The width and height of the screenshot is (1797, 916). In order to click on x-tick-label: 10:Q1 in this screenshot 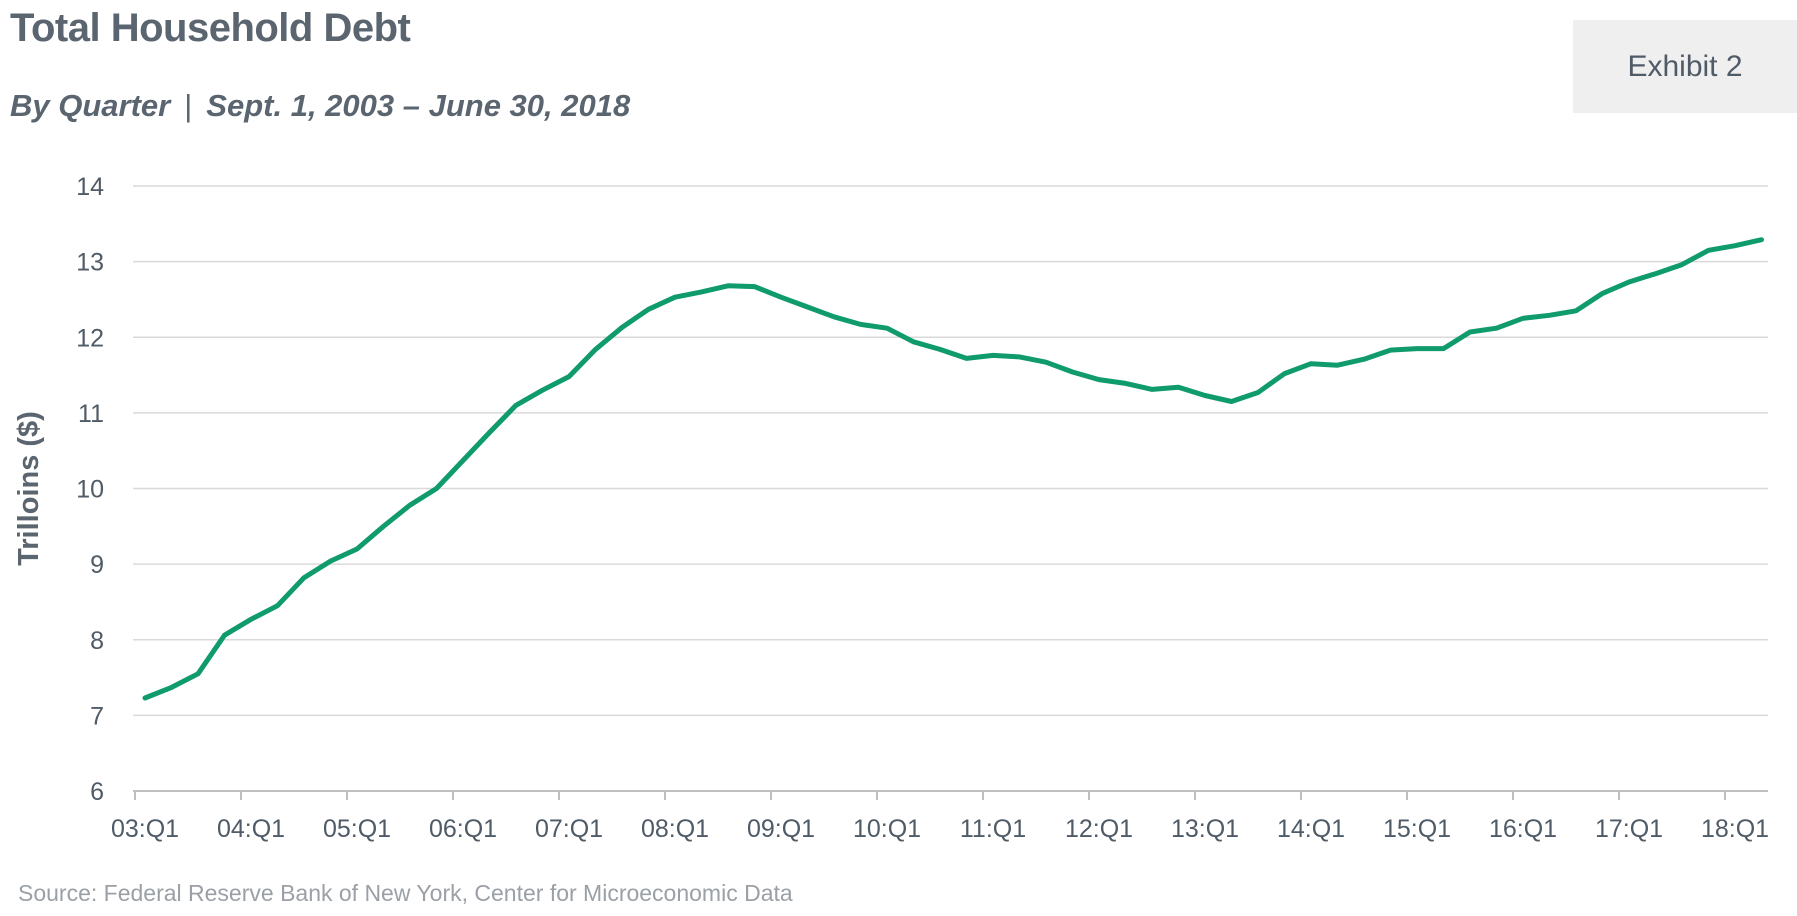, I will do `click(887, 829)`.